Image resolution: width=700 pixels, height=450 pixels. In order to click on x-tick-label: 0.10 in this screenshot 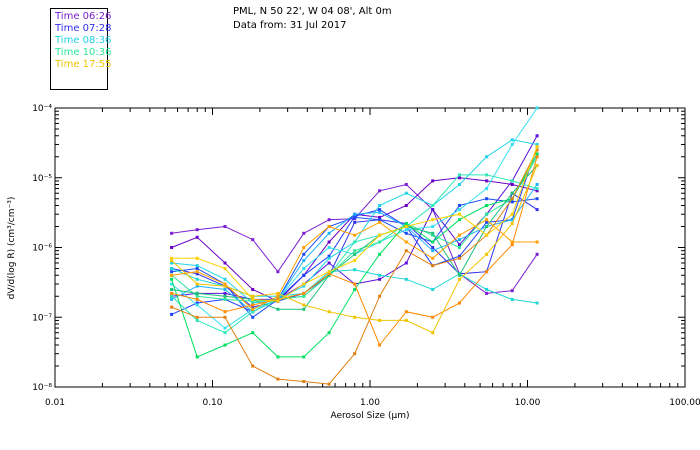, I will do `click(212, 403)`.